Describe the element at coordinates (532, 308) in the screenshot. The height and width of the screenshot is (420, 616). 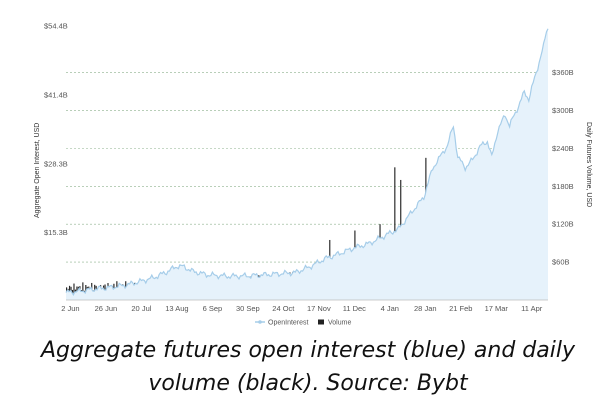
I see `x-tick-label: 11 Apr` at that location.